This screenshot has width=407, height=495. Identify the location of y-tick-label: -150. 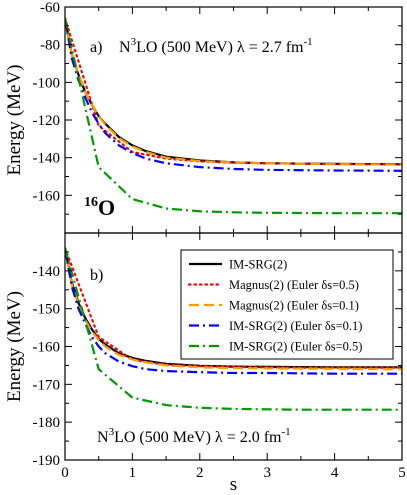
(47, 310).